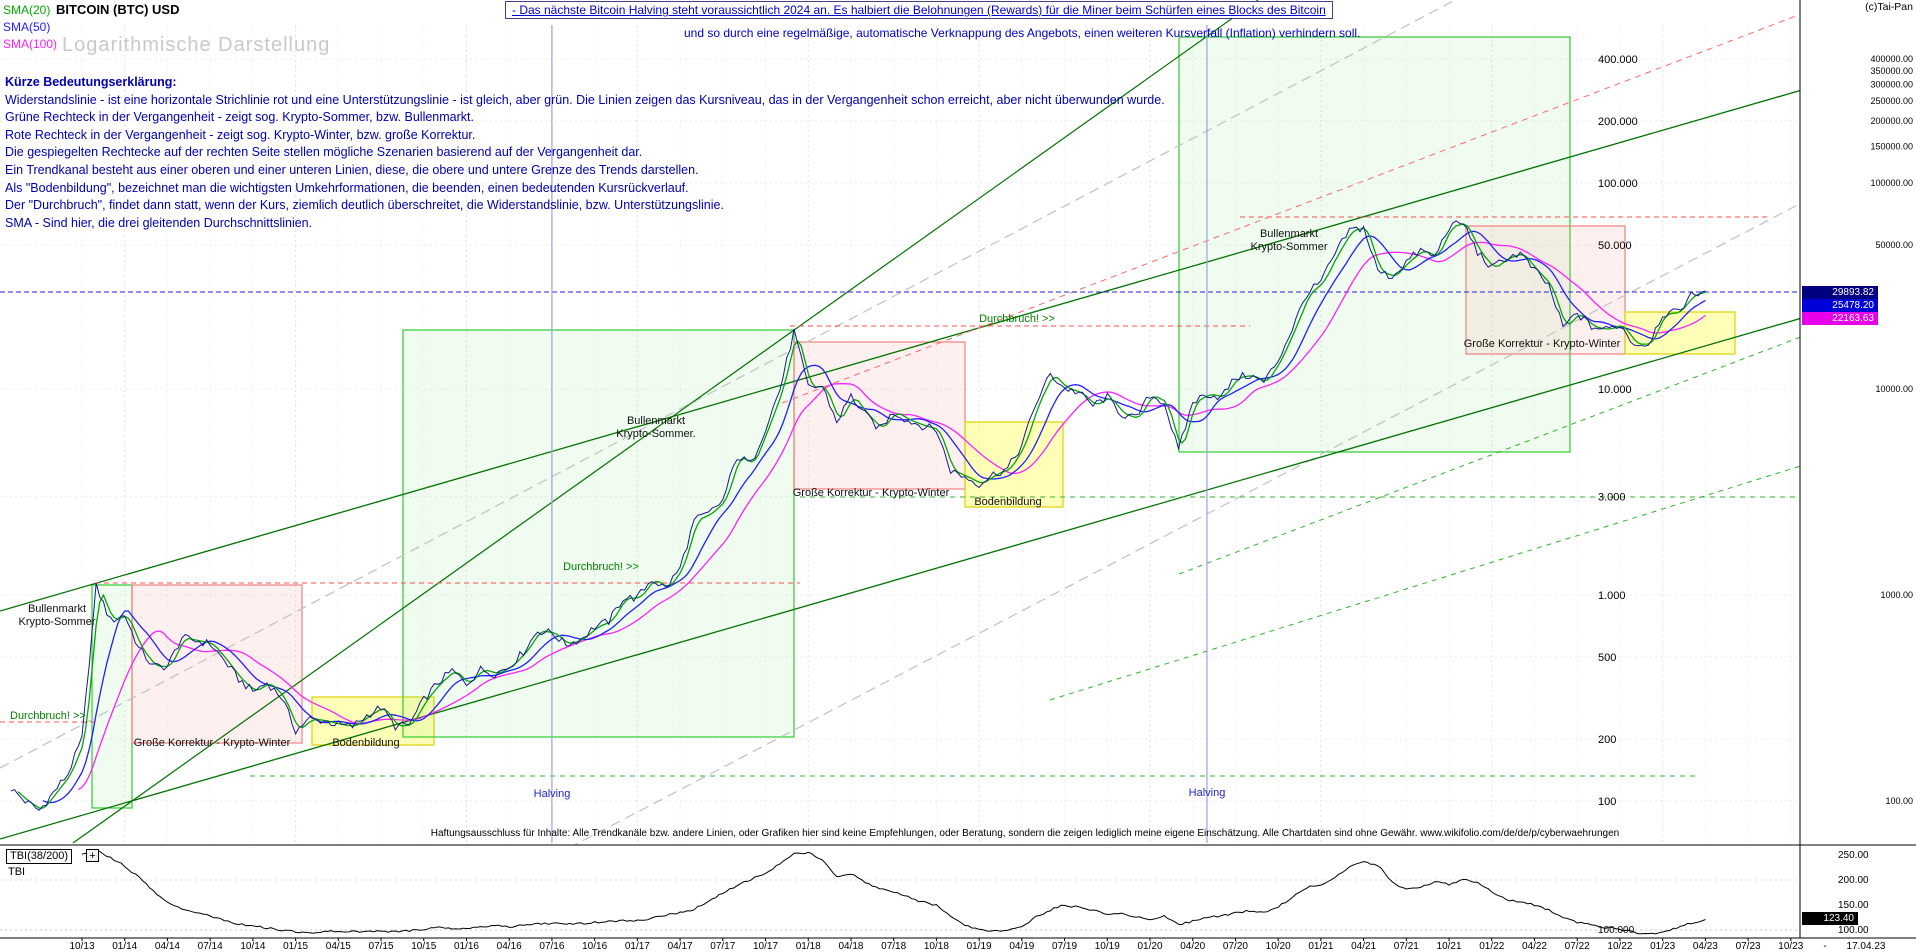  I want to click on right-scale-label: 200000.00, so click(1891, 121).